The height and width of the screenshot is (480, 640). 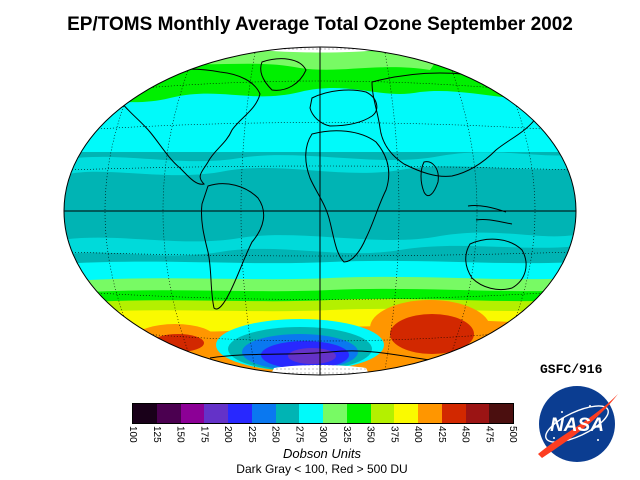 I want to click on nasa-meatball-logo: NASA, so click(x=578, y=424).